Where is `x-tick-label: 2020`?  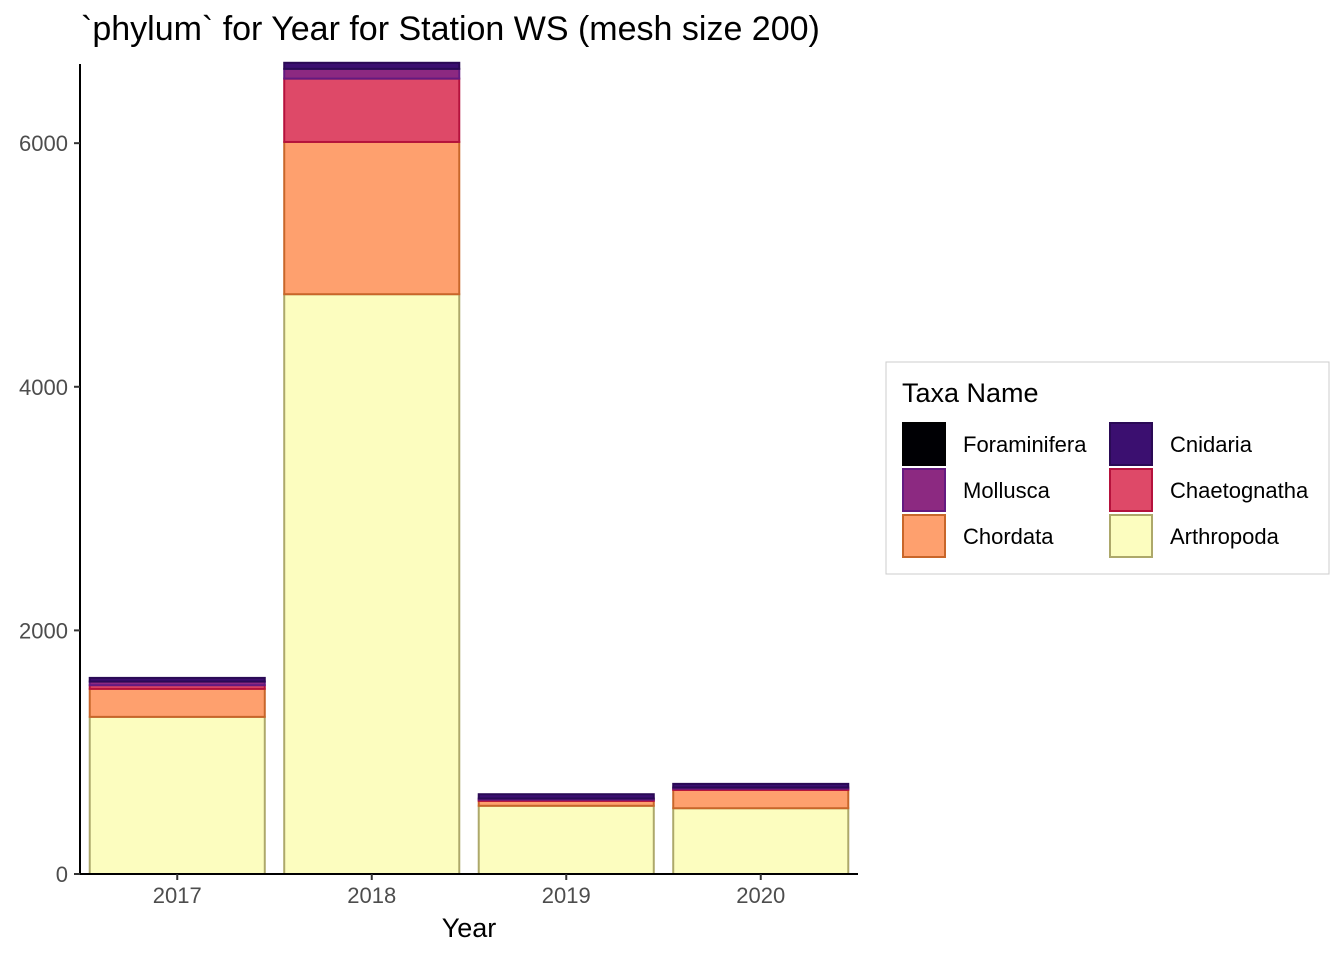
x-tick-label: 2020 is located at coordinates (760, 895).